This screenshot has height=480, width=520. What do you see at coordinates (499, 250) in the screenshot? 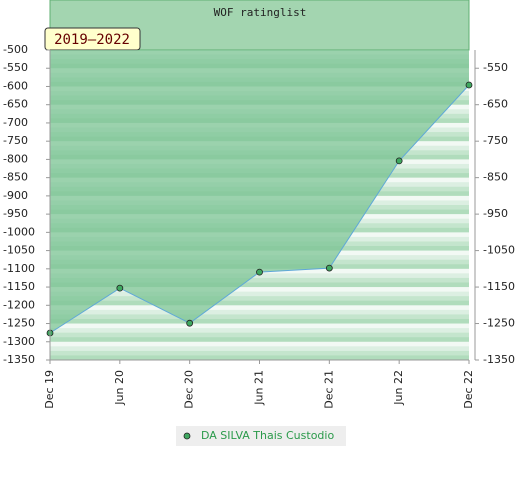
I see `y2-tick-label: -1050` at bounding box center [499, 250].